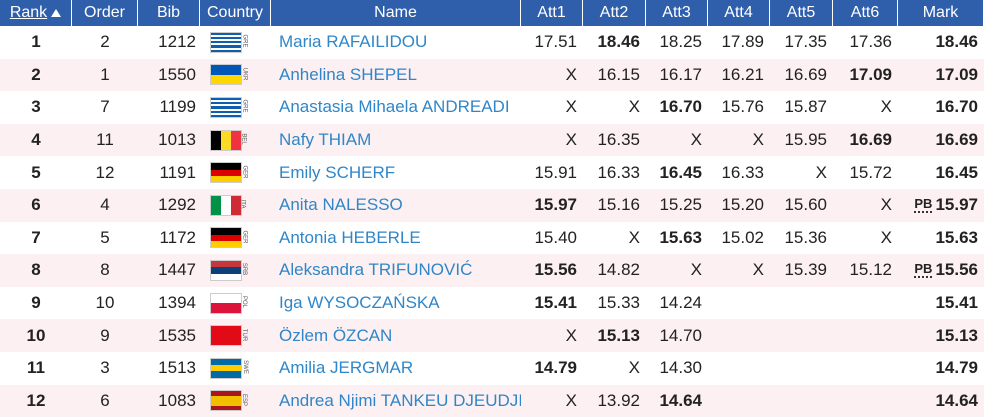 This screenshot has width=984, height=418. I want to click on column-header: Att4, so click(739, 13).